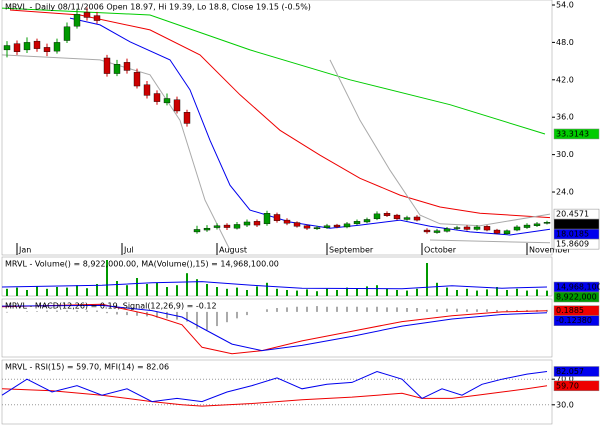 The image size is (600, 427). I want to click on x-tick-label: November, so click(550, 250).